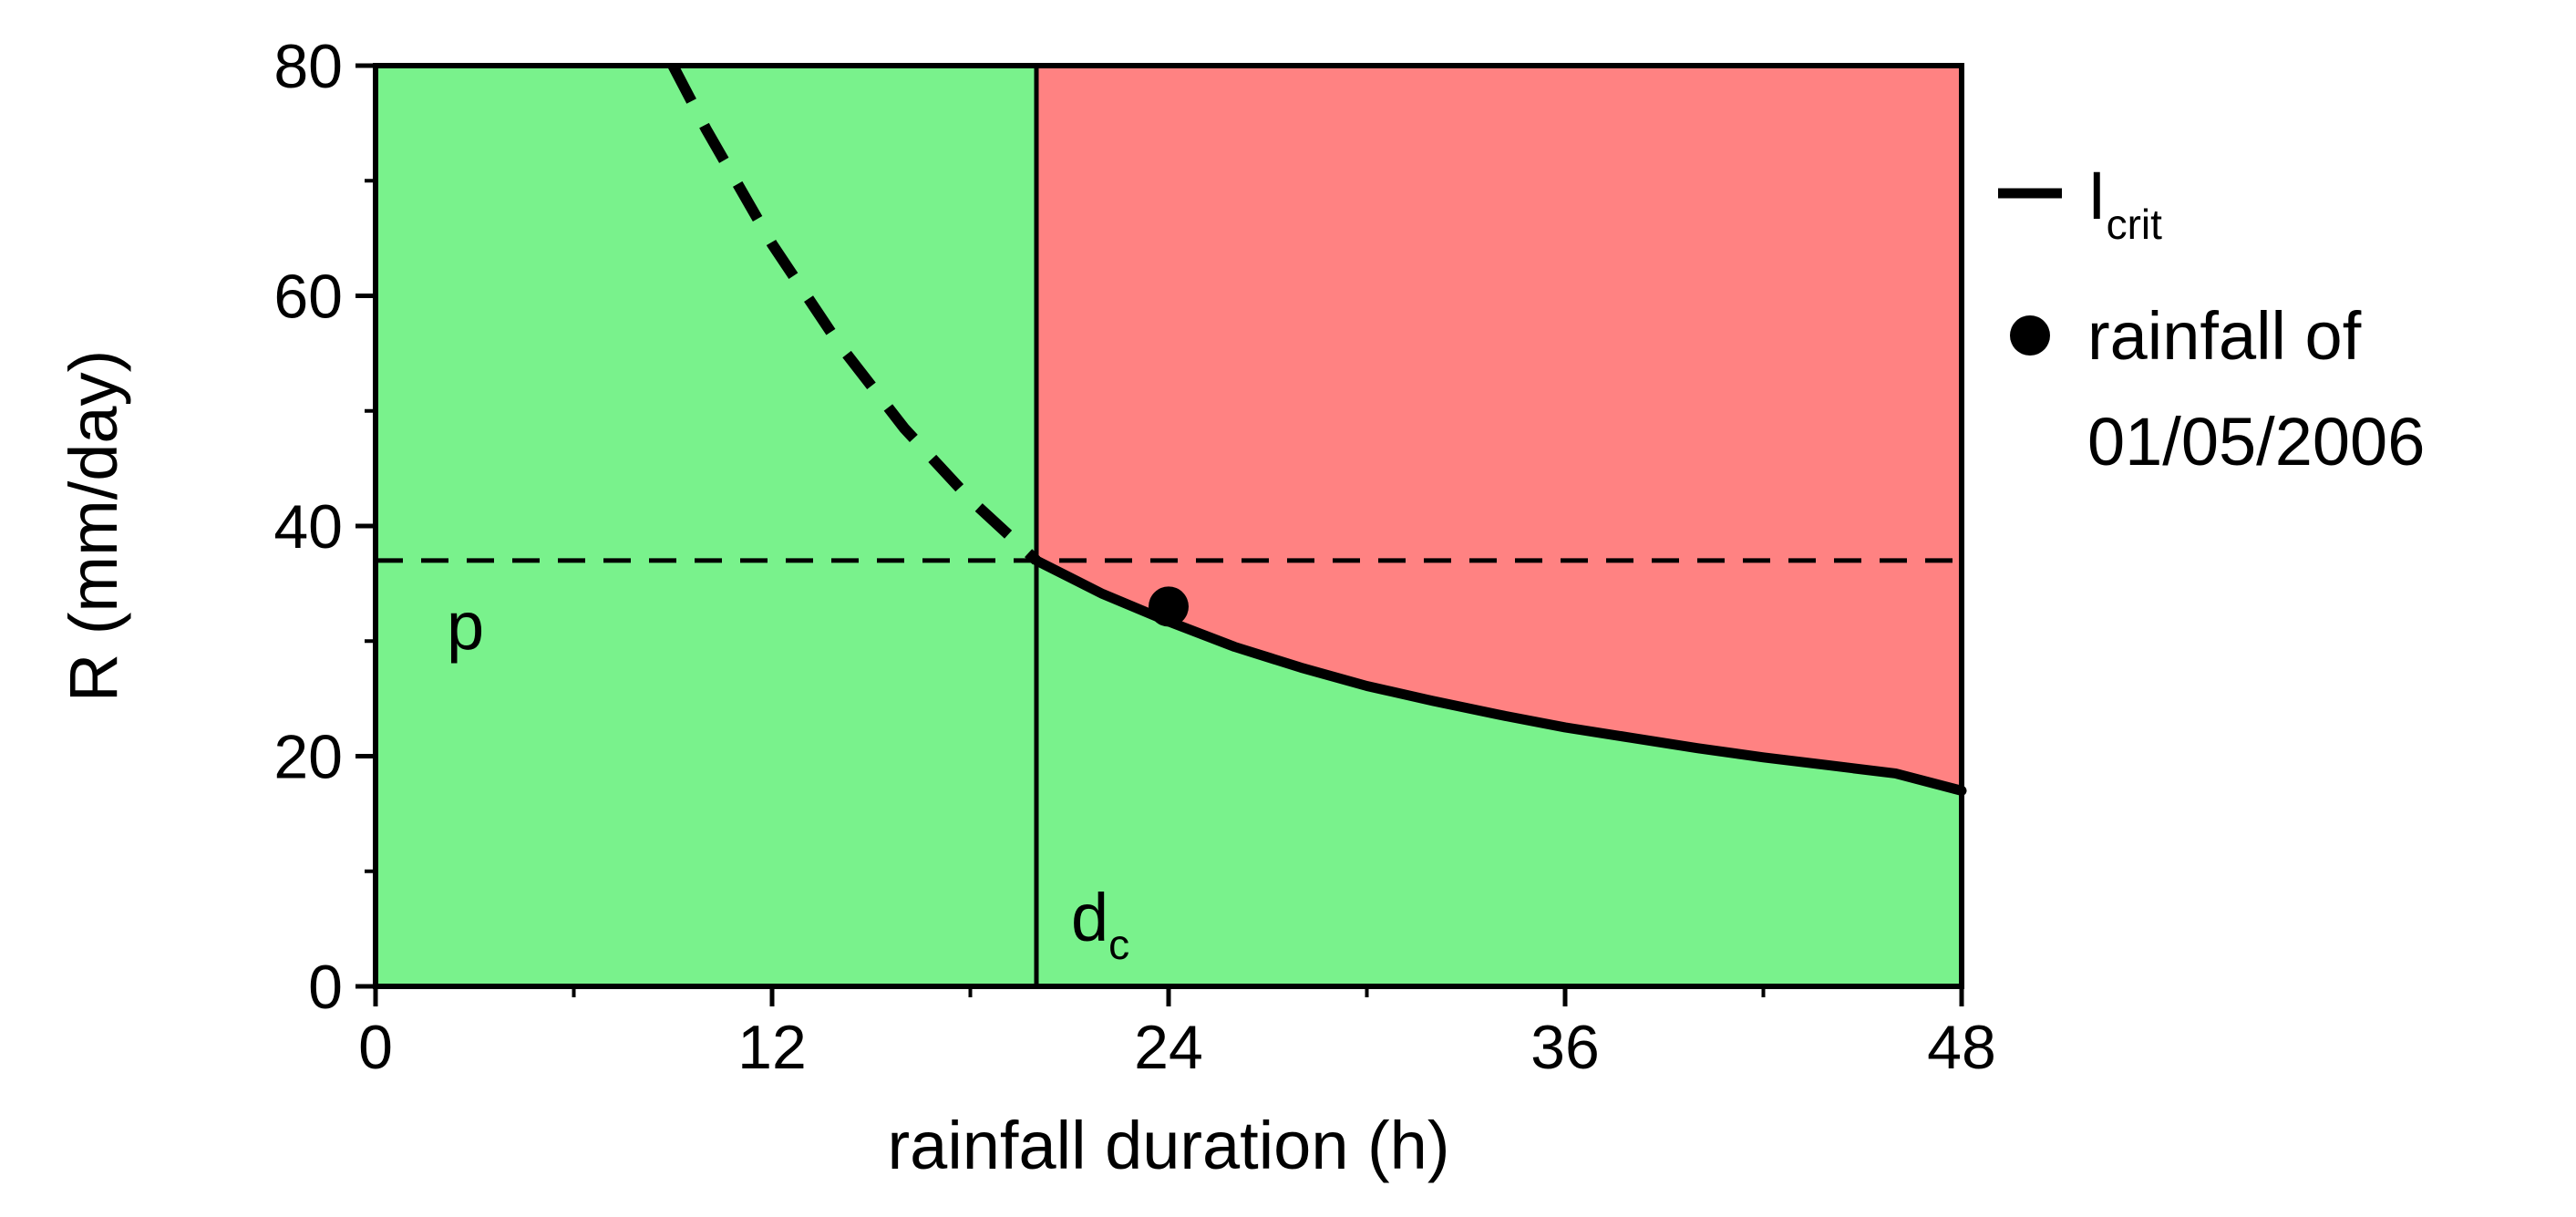 The height and width of the screenshot is (1217, 2576). Describe the element at coordinates (1565, 1047) in the screenshot. I see `x-tick-label-36: 36` at that location.